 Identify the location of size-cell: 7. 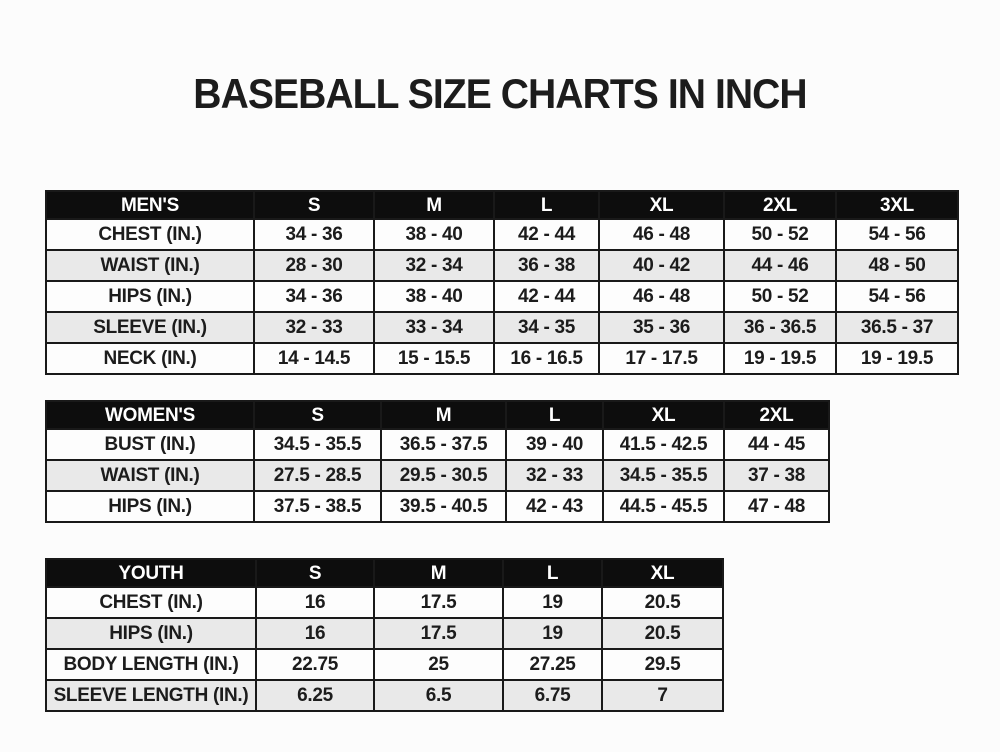
(662, 695).